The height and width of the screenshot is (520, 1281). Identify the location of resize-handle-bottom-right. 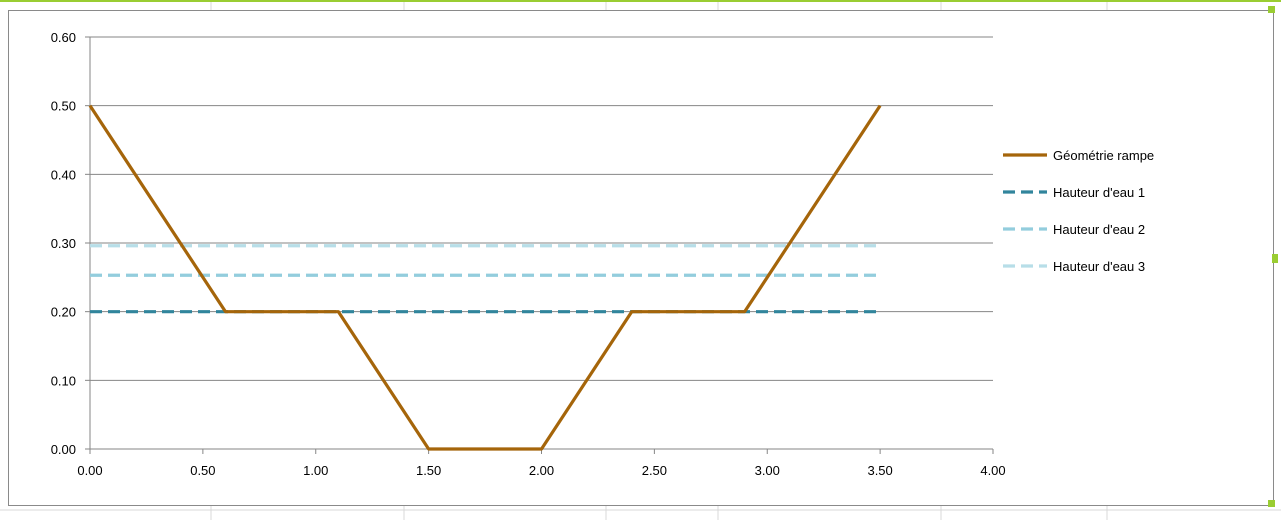
(1271, 503).